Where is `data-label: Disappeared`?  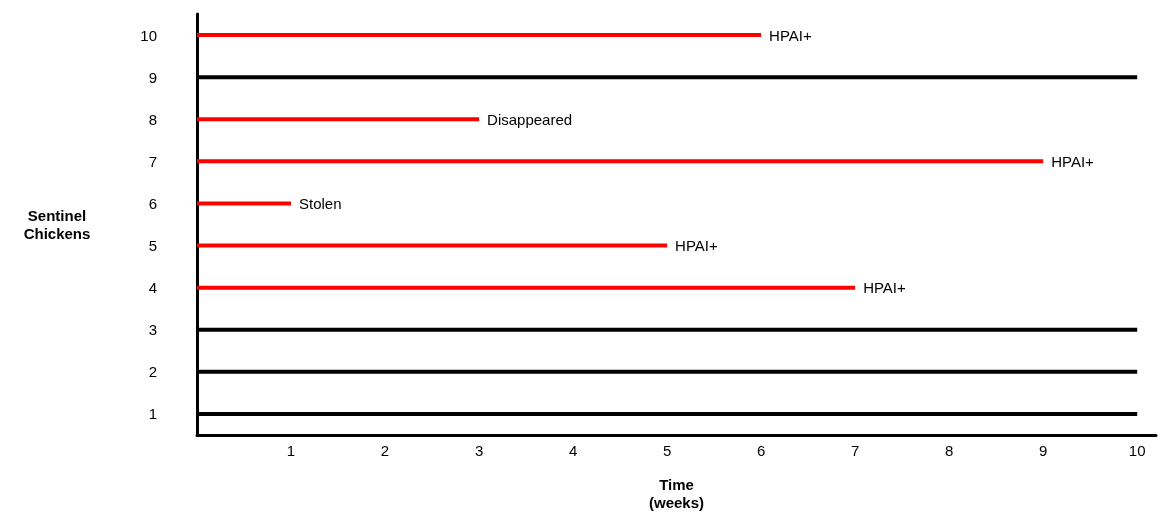 data-label: Disappeared is located at coordinates (530, 119).